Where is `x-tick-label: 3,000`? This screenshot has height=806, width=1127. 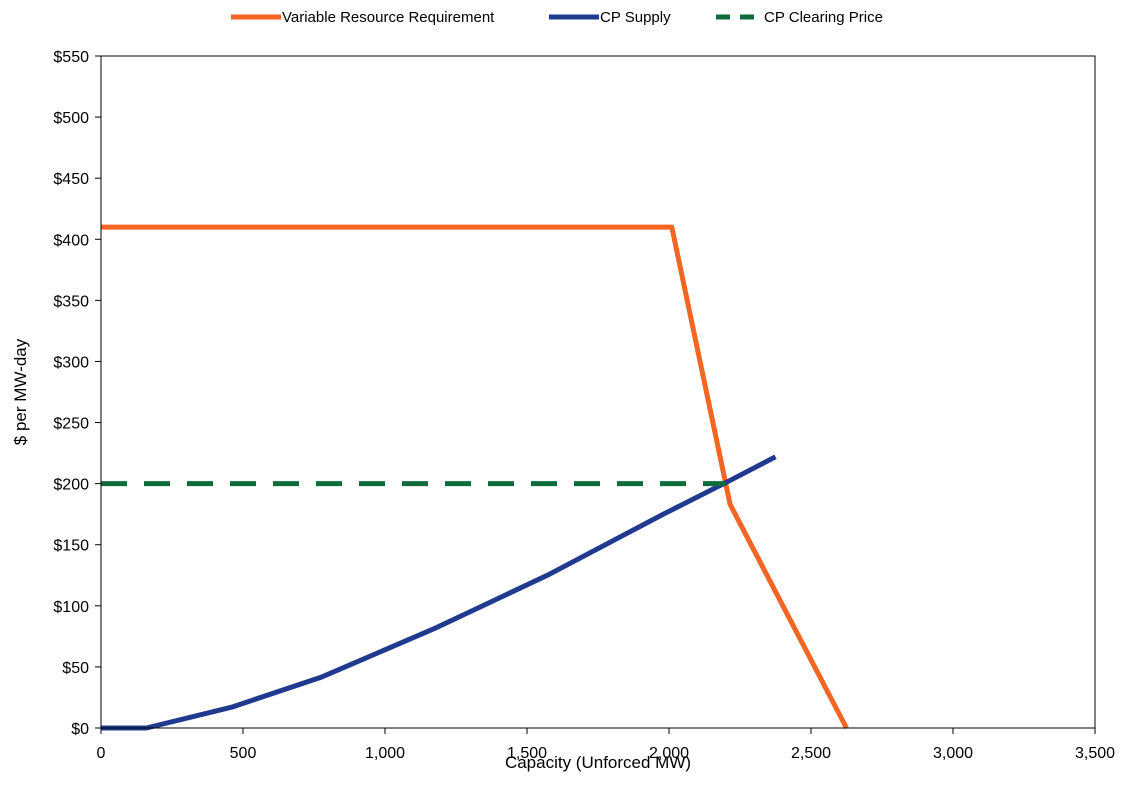
x-tick-label: 3,000 is located at coordinates (953, 753).